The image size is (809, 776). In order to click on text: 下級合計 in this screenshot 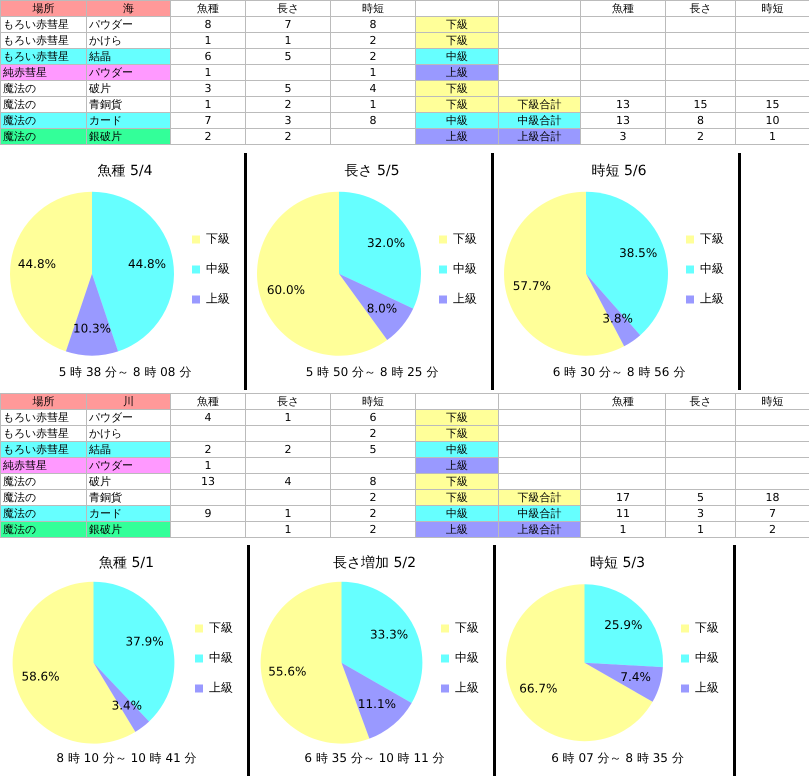, I will do `click(540, 104)`.